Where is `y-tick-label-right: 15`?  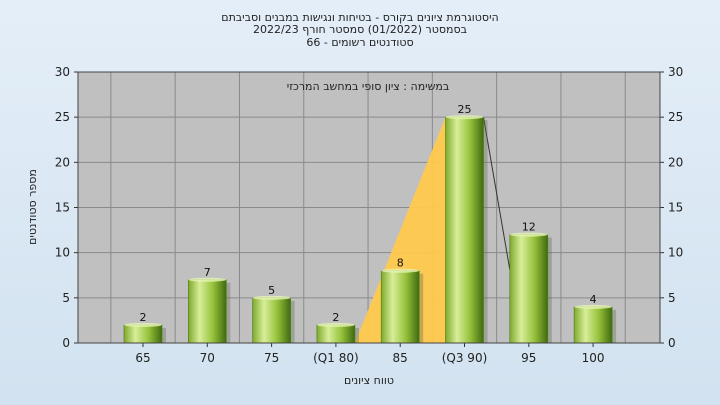 y-tick-label-right: 15 is located at coordinates (675, 208).